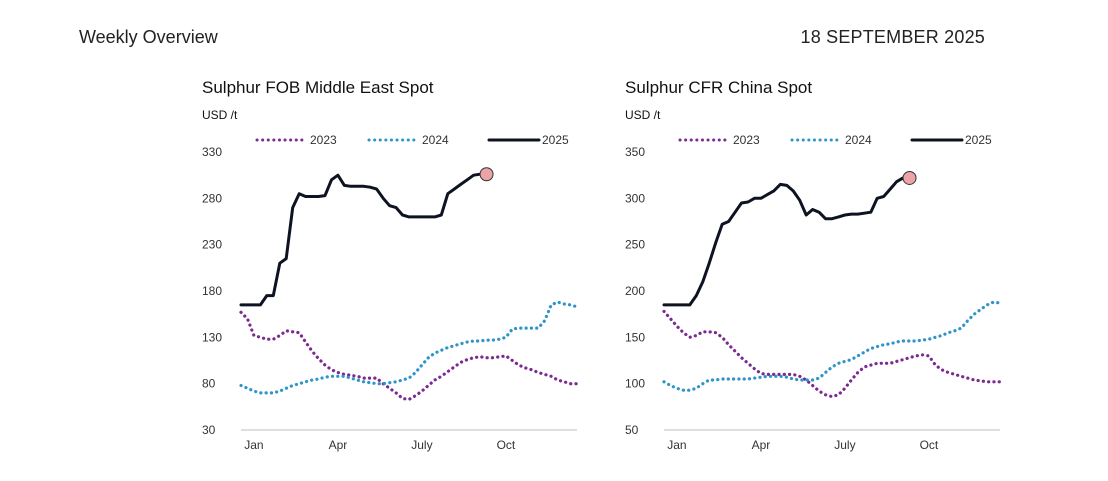  What do you see at coordinates (719, 87) in the screenshot?
I see `chart-title: Sulphur CFR China Spot` at bounding box center [719, 87].